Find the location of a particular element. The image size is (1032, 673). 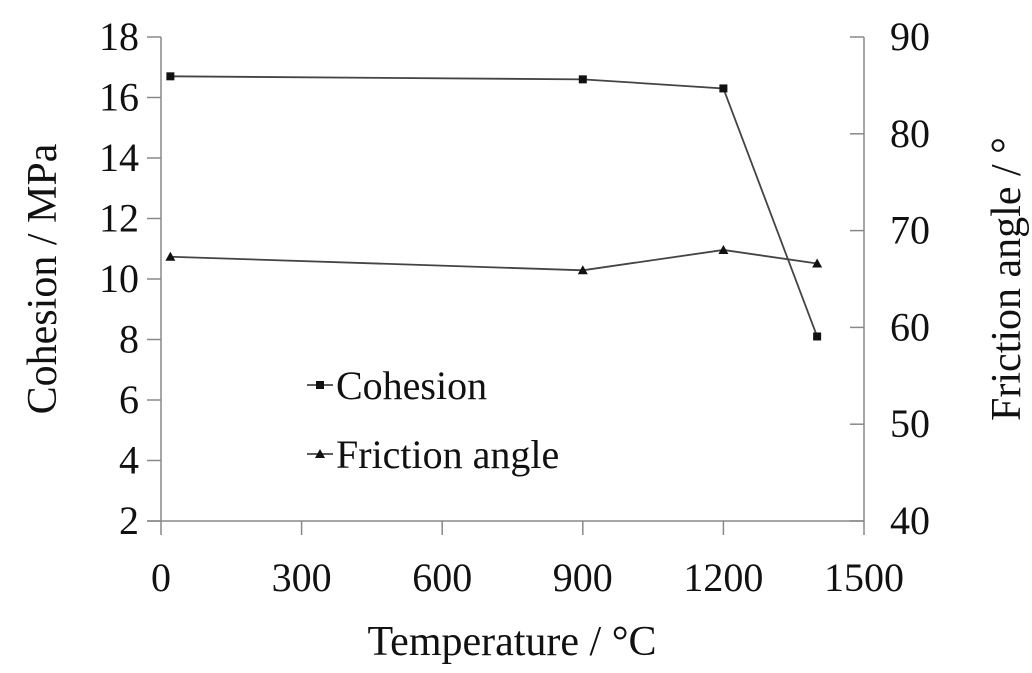

y-tick-label: 6 is located at coordinates (129, 399).